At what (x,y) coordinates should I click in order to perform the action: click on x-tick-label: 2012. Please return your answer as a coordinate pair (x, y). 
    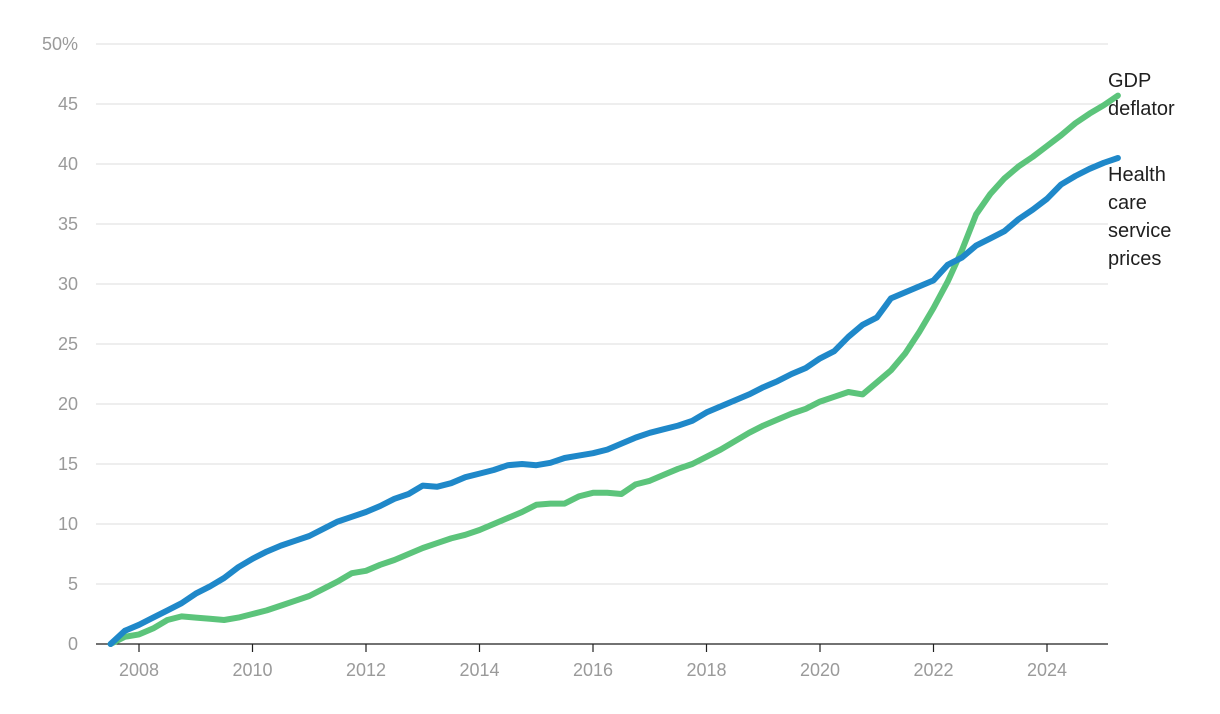
    Looking at the image, I should click on (366, 670).